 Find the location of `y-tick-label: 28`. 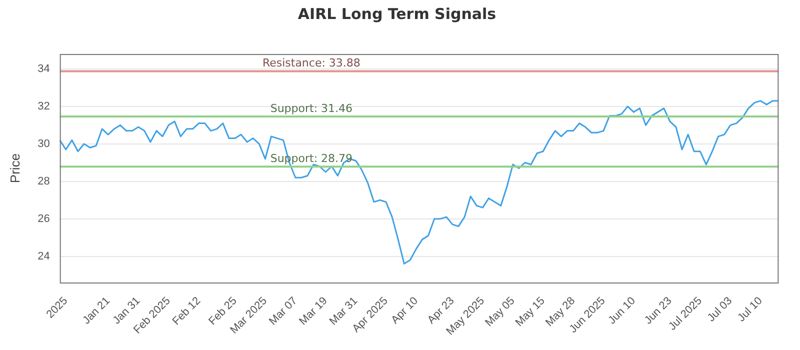

y-tick-label: 28 is located at coordinates (44, 181).